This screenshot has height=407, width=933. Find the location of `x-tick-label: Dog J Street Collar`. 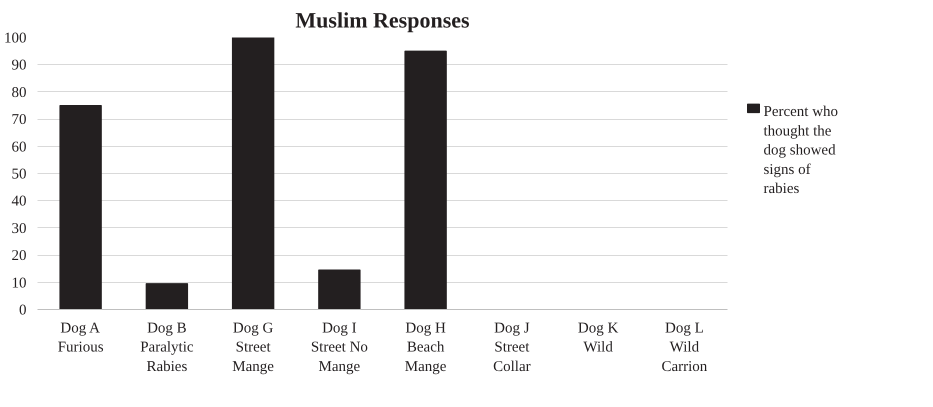

x-tick-label: Dog J Street Collar is located at coordinates (512, 347).